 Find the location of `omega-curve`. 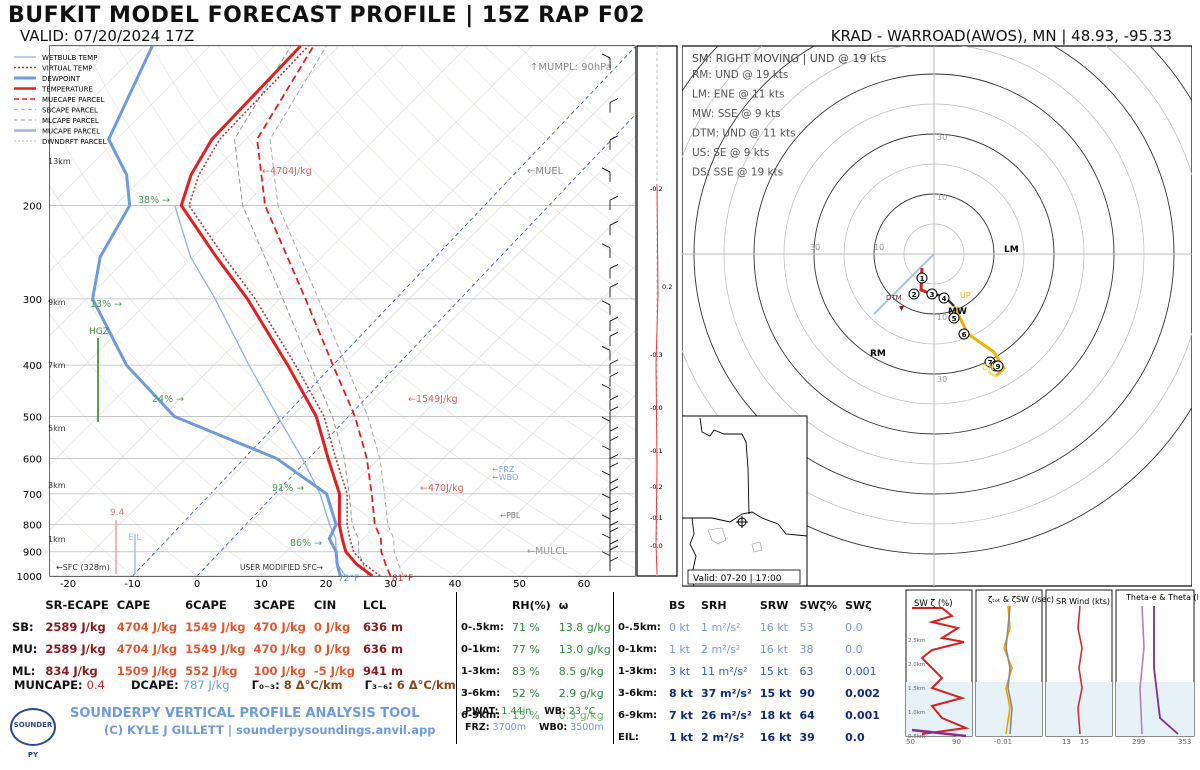

omega-curve is located at coordinates (657, 379).